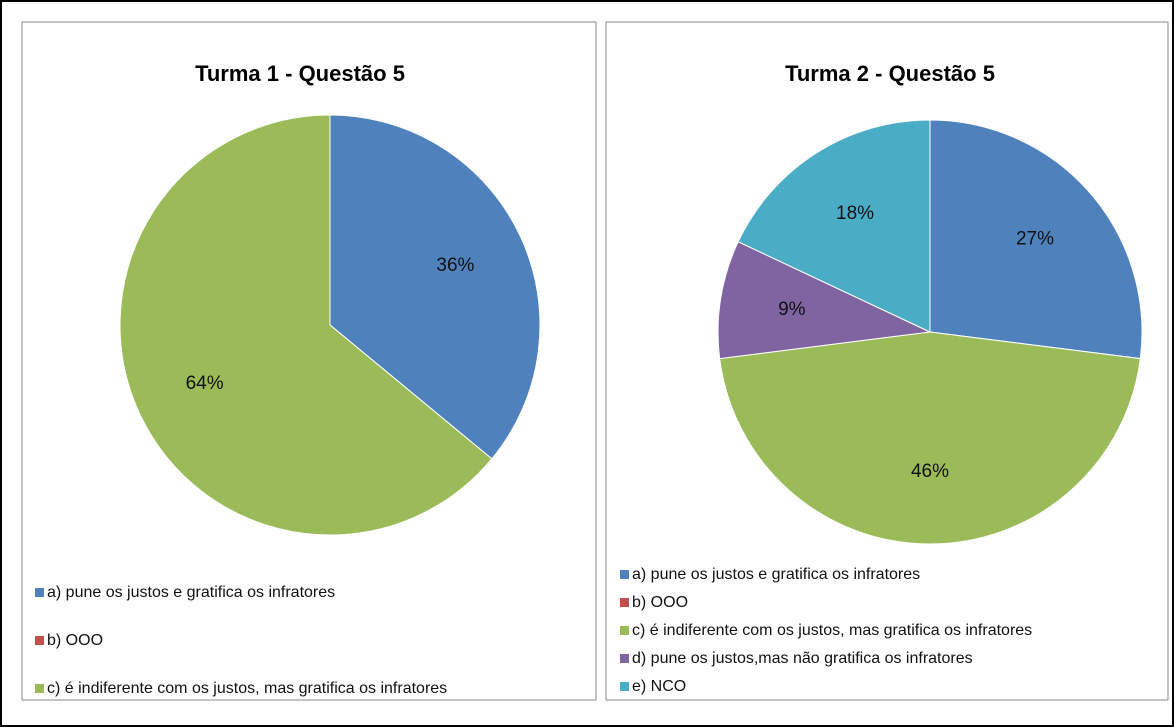  I want to click on legend-label: e) NCO, so click(659, 686).